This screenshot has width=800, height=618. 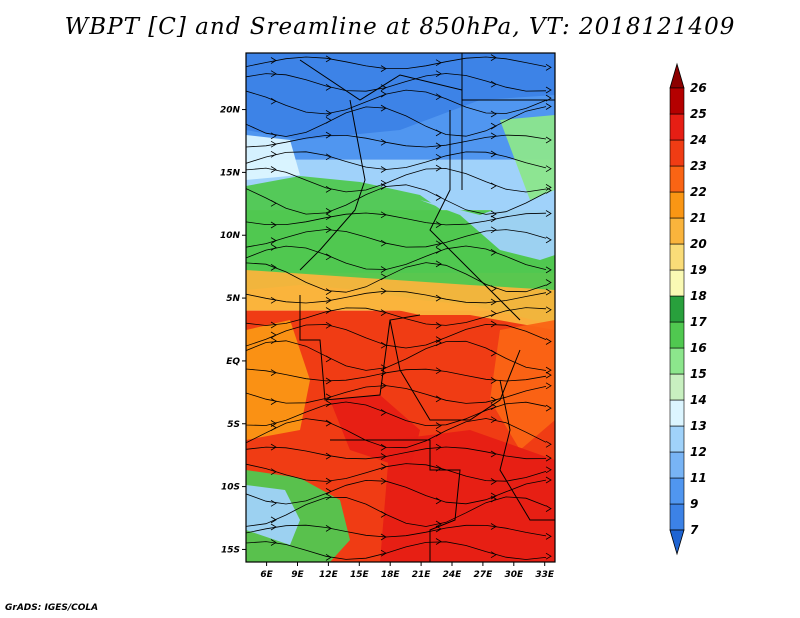 I want to click on colorbar-label: 9, so click(x=694, y=504).